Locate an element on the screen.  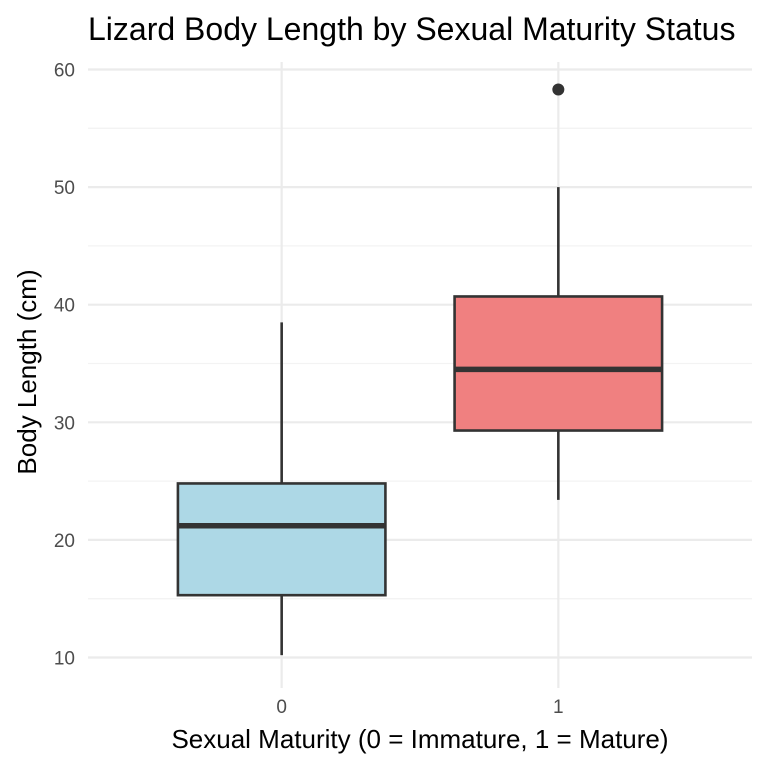
y-tick-label: 50 is located at coordinates (64, 188).